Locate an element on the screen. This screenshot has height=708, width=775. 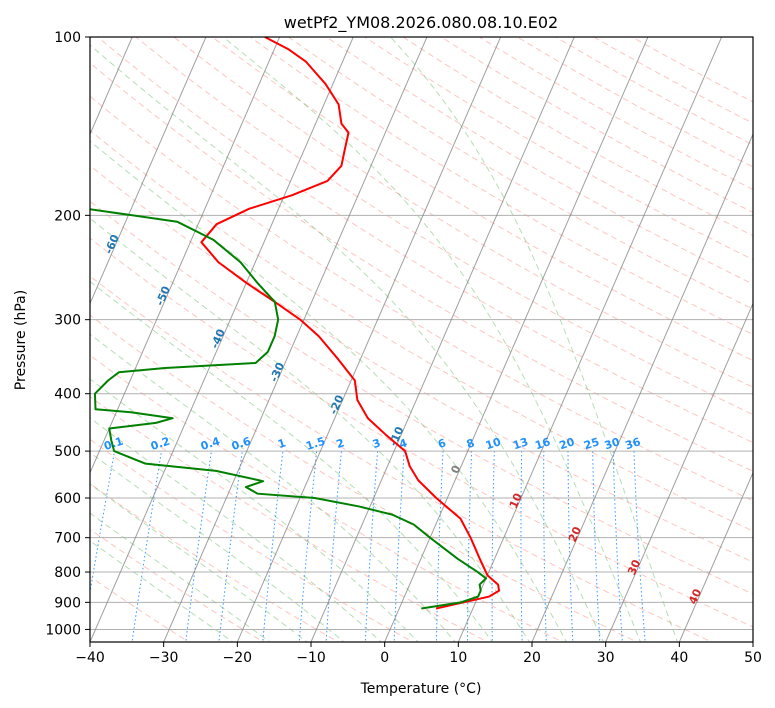
y-tick-label: 700 is located at coordinates (67, 539).